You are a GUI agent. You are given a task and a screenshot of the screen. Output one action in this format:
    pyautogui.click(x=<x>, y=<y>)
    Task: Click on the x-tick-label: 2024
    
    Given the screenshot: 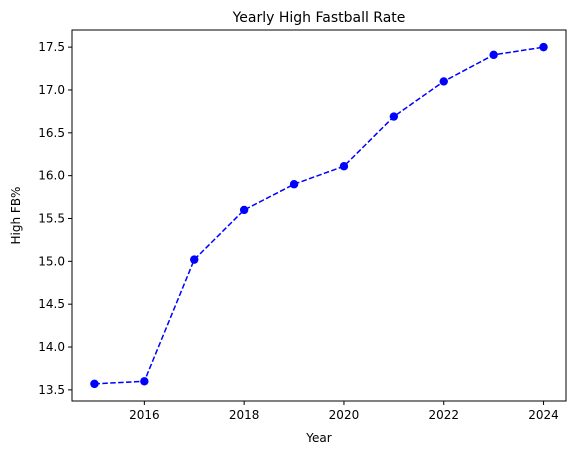 What is the action you would take?
    pyautogui.click(x=543, y=415)
    